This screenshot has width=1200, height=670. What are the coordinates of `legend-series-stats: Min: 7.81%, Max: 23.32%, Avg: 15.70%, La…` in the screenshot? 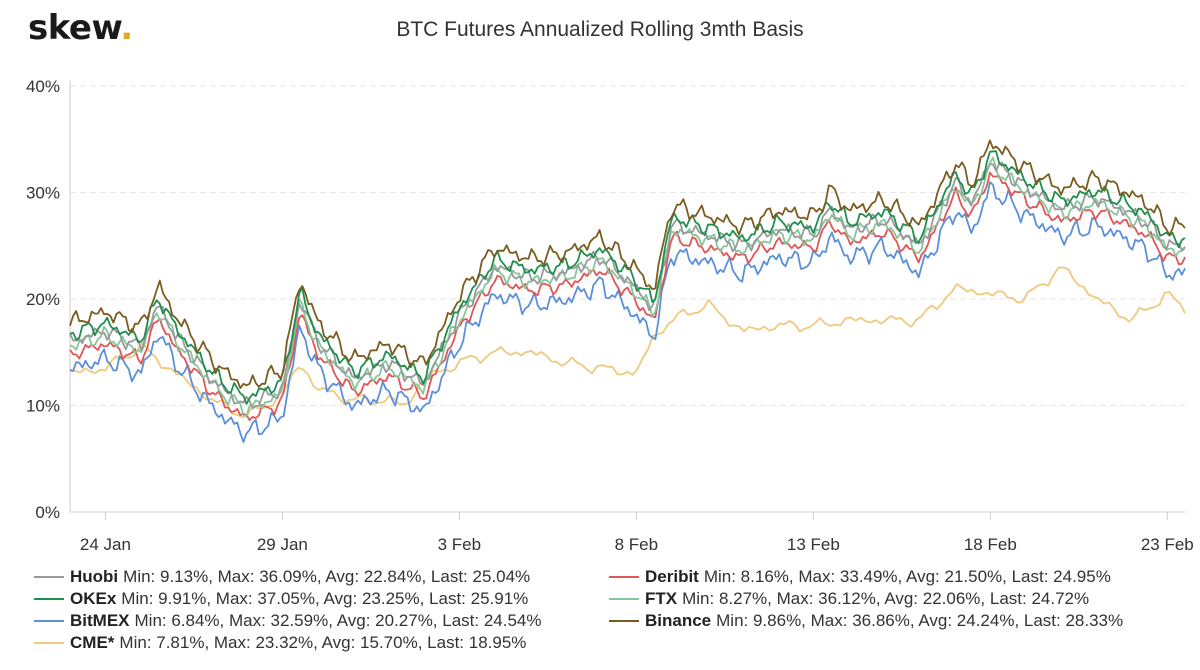 It's located at (323, 642).